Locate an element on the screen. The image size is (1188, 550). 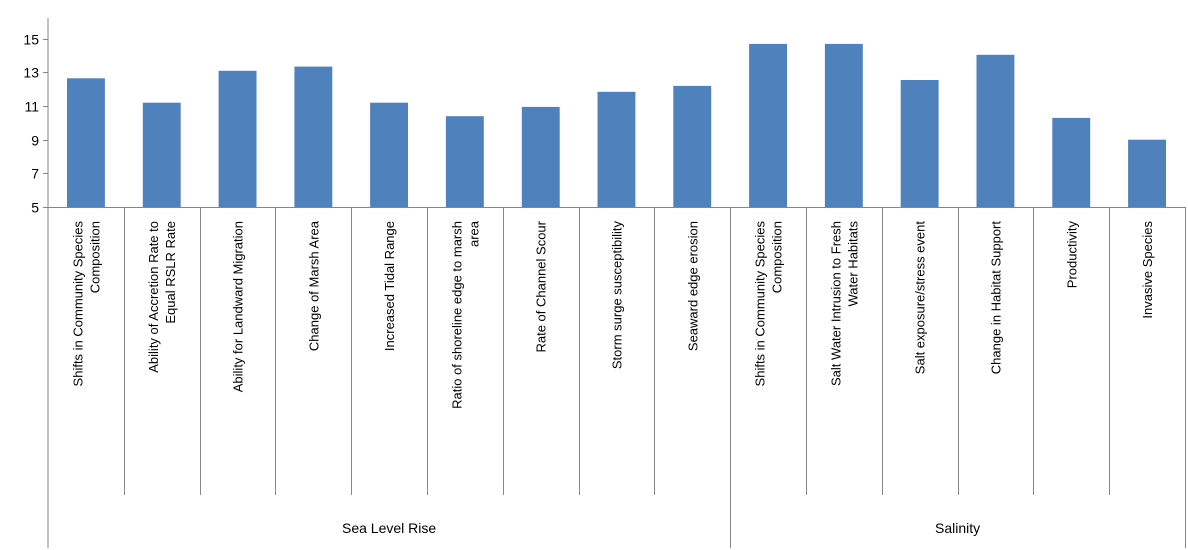
group-label: Salinity is located at coordinates (957, 528).